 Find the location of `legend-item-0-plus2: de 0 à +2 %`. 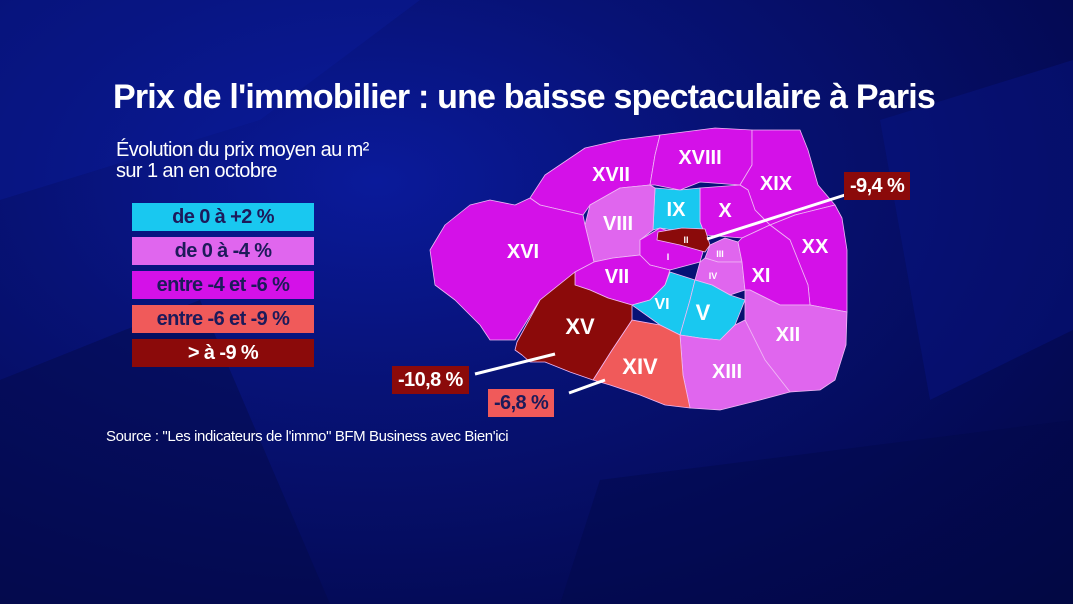

legend-item-0-plus2: de 0 à +2 % is located at coordinates (223, 217).